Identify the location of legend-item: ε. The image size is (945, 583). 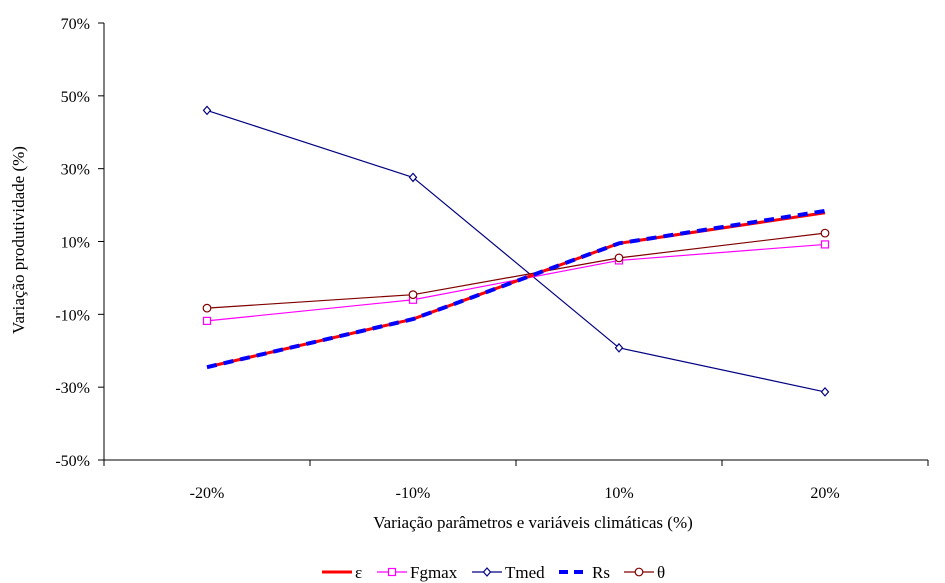
(342, 572).